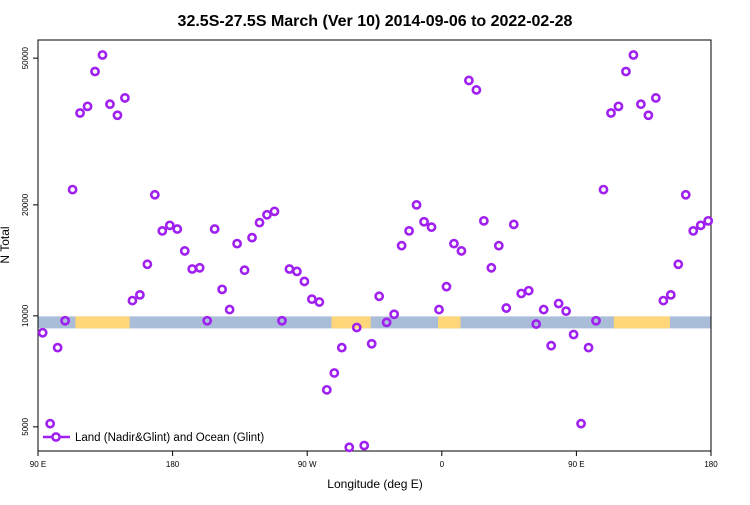  What do you see at coordinates (25, 204) in the screenshot?
I see `y-tick-label: 20000` at bounding box center [25, 204].